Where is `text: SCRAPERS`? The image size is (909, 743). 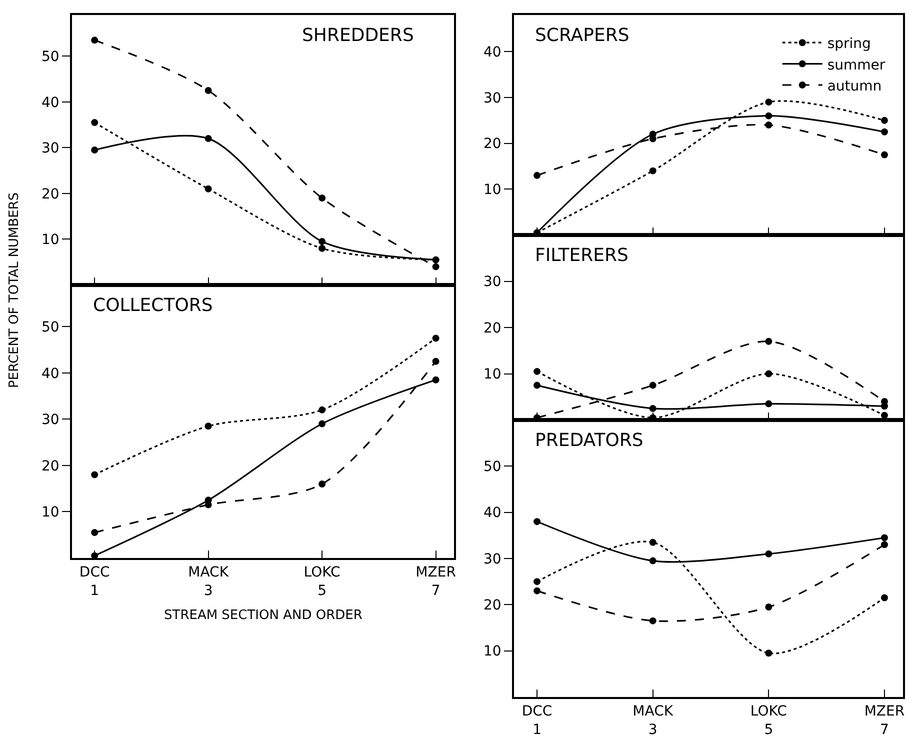 text: SCRAPERS is located at coordinates (582, 35).